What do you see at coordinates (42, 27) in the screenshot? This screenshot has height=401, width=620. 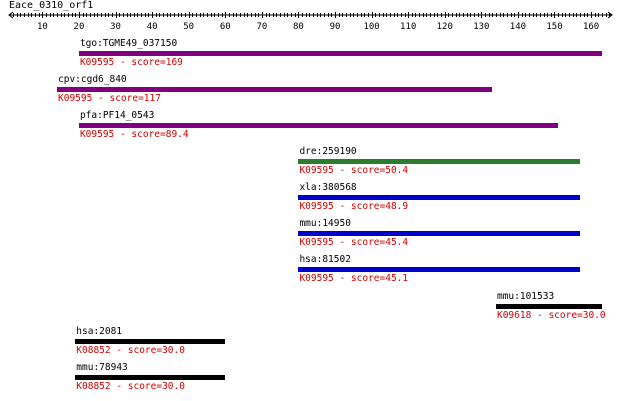 I see `ruler-tick-label: 10` at bounding box center [42, 27].